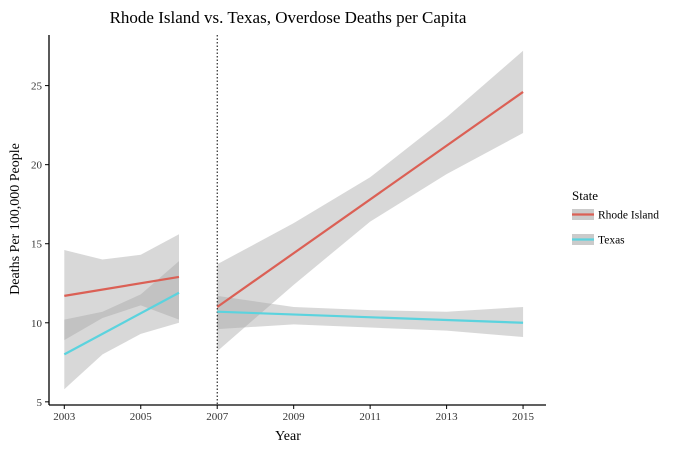 This screenshot has width=689, height=453. What do you see at coordinates (370, 417) in the screenshot?
I see `x-tick-label: 2011` at bounding box center [370, 417].